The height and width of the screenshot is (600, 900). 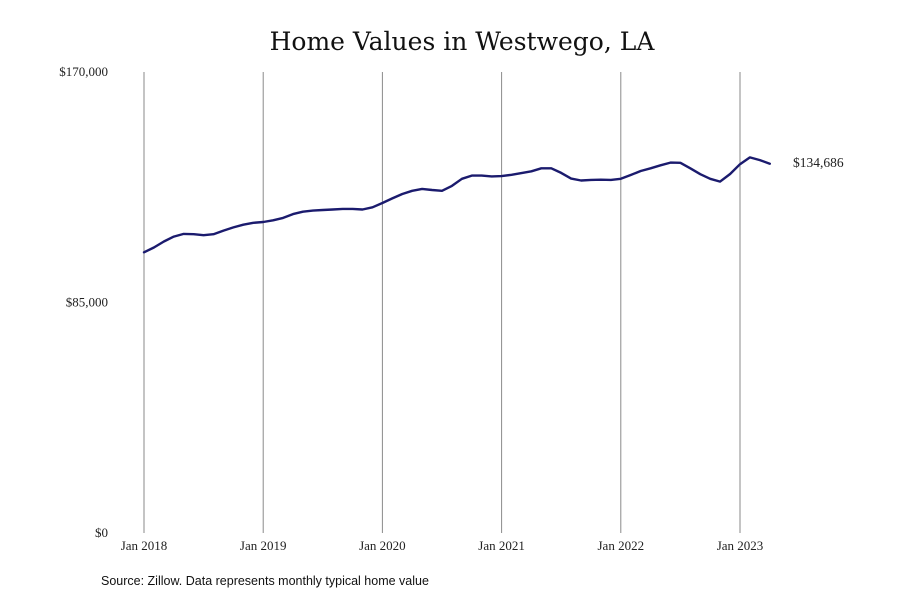 I want to click on x-tick-label: Jan 2020, so click(x=382, y=545).